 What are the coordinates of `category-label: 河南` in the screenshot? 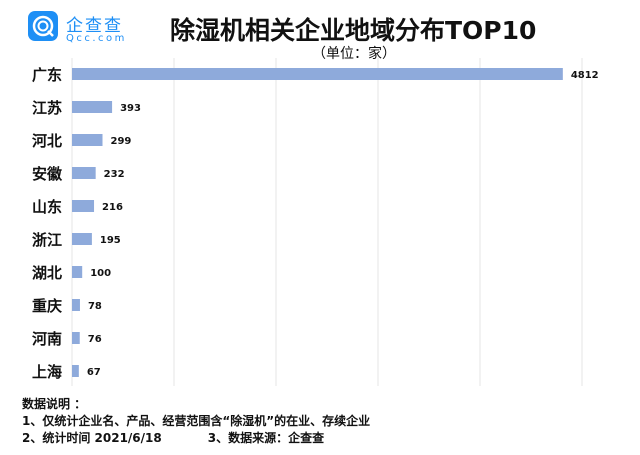 It's located at (47, 339).